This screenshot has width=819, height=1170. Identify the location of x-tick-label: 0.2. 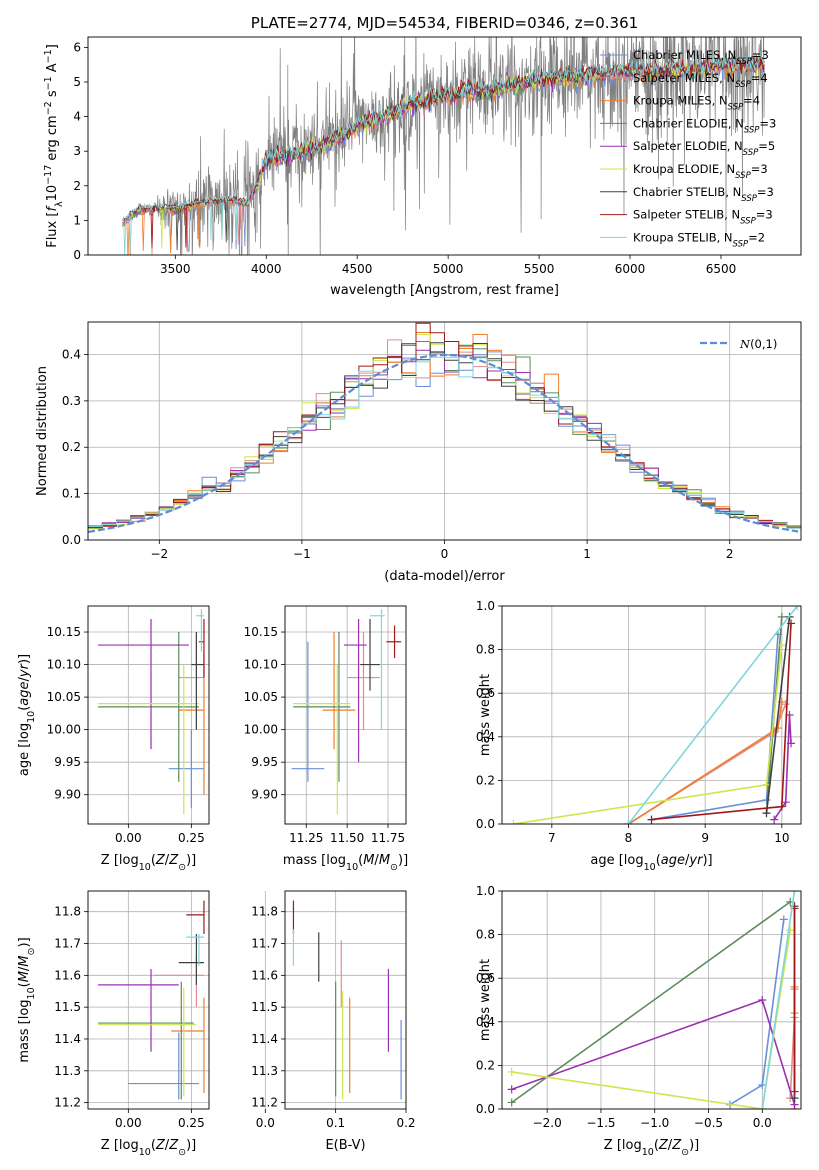
(405, 1123).